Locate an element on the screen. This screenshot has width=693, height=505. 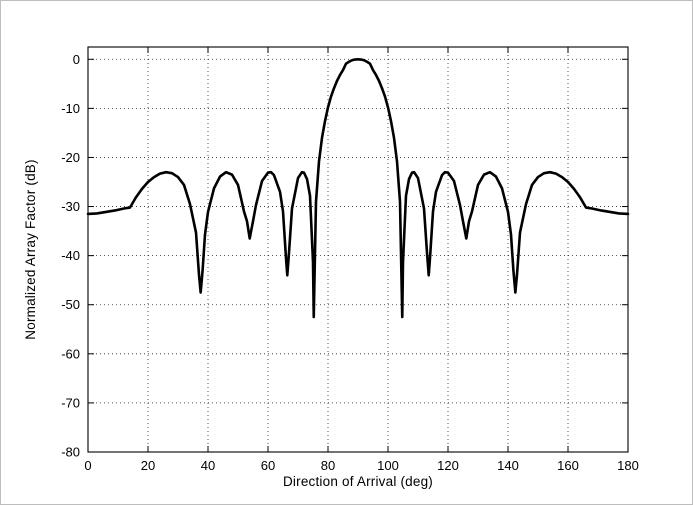
x-tick-label: 140 is located at coordinates (508, 465).